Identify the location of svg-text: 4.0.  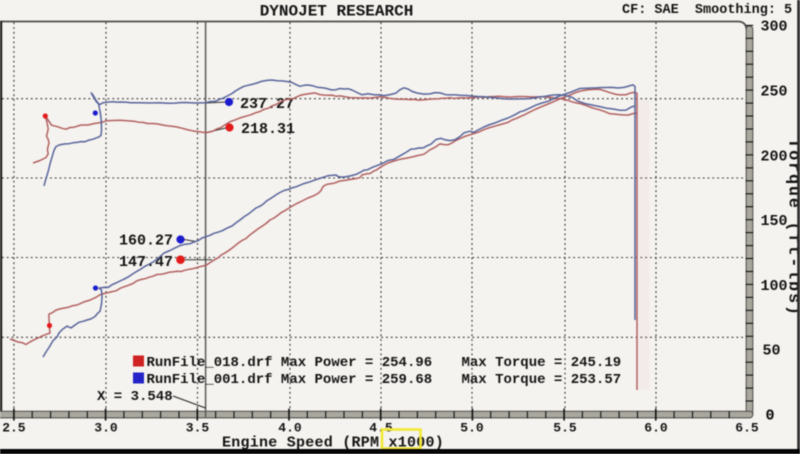
(290, 428).